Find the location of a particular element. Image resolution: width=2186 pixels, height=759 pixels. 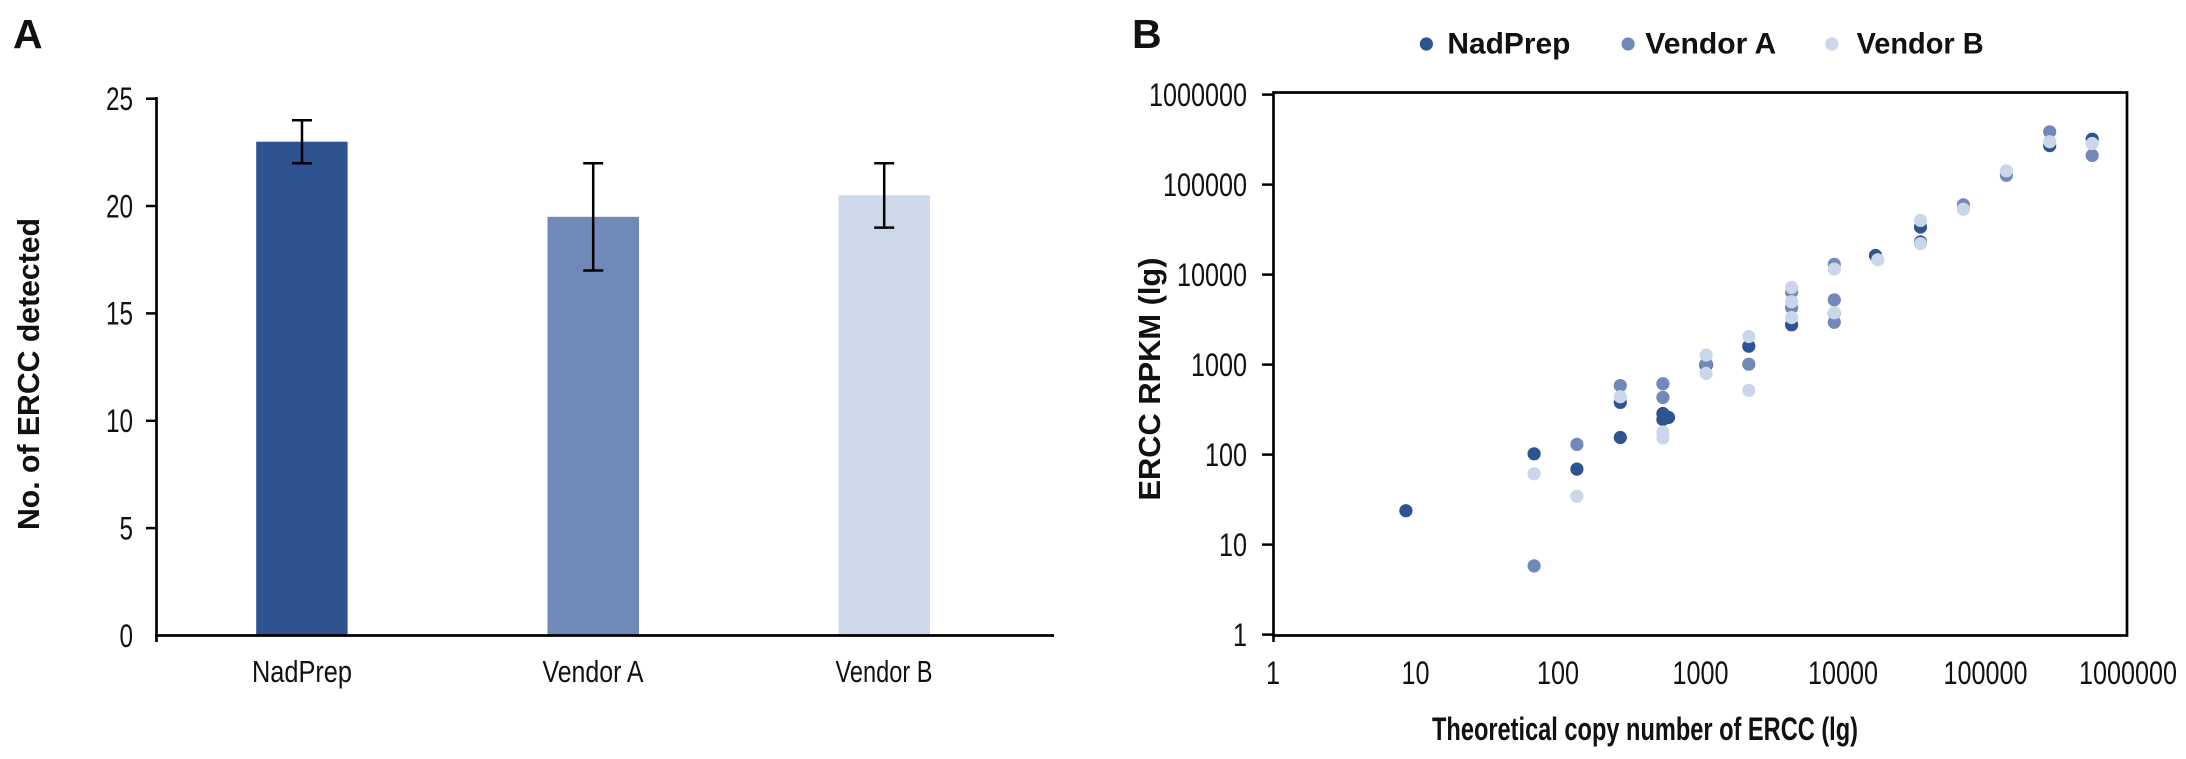

svg-text: 25 is located at coordinates (119, 99).